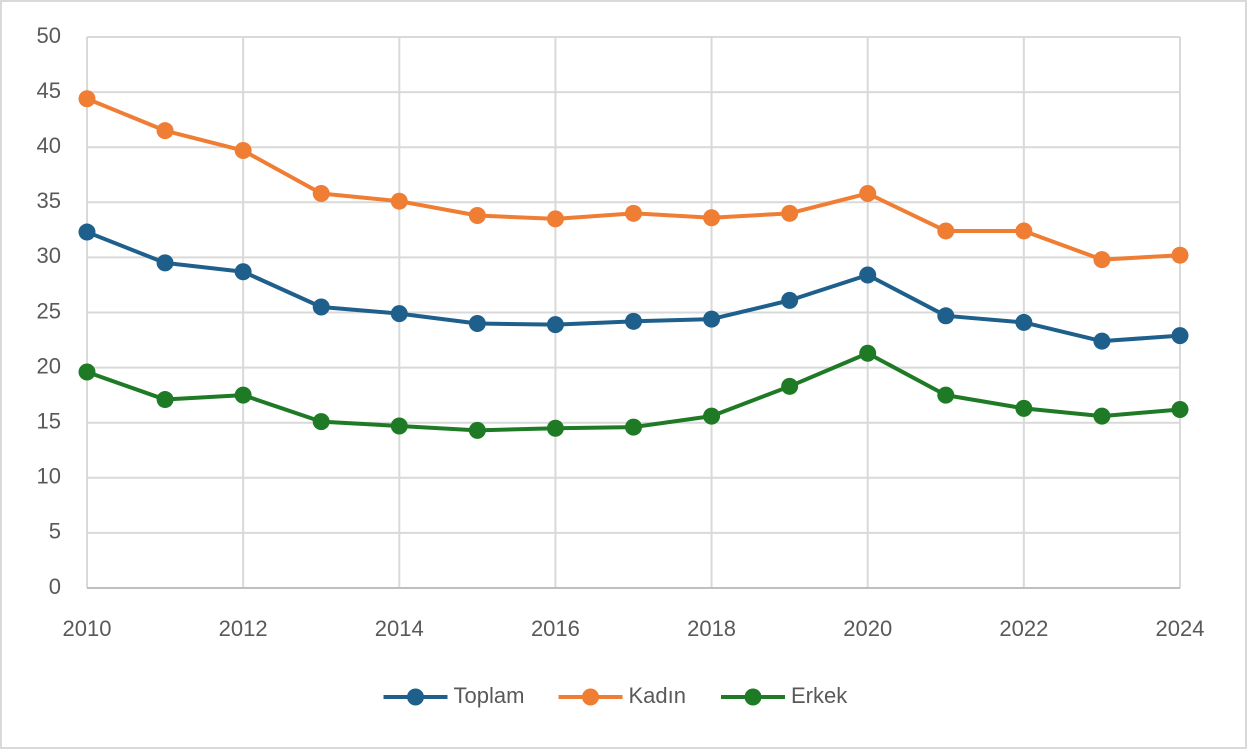 The width and height of the screenshot is (1247, 754). I want to click on x-tick-label: 2024, so click(1180, 628).